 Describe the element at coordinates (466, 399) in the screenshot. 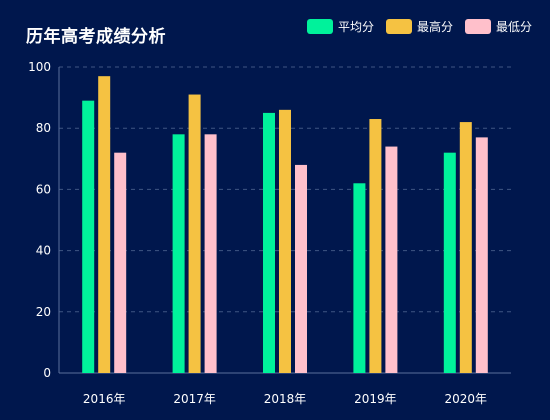

I see `x-tick-label: 2020年` at that location.